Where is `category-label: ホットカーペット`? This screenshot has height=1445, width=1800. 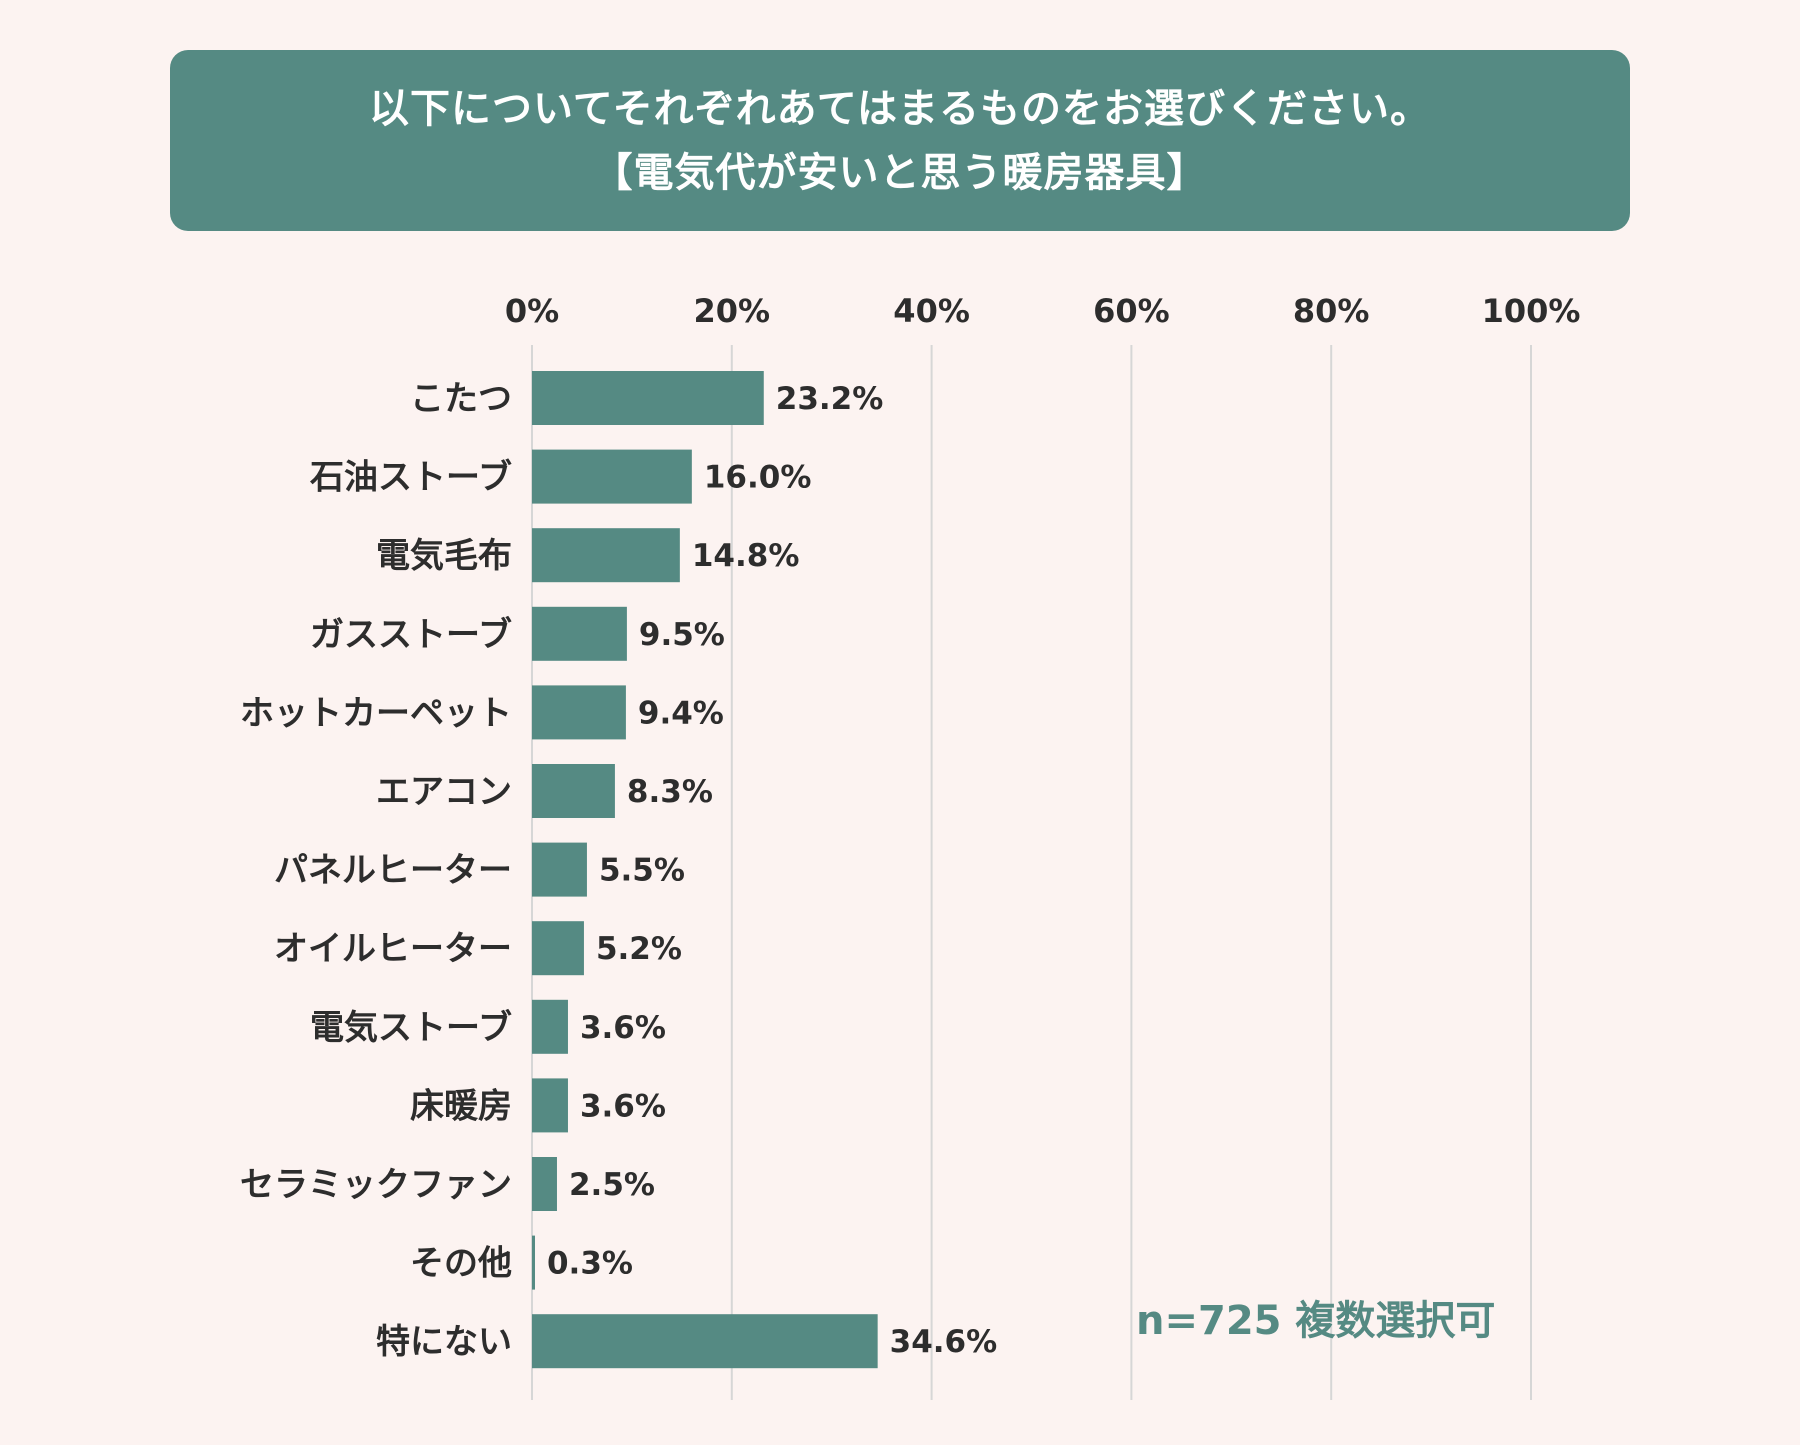 category-label: ホットカーペット is located at coordinates (376, 713).